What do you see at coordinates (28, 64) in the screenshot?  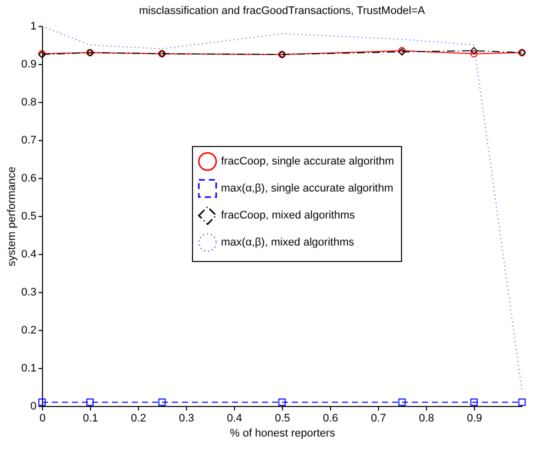 I see `y-tick-label: 0.9` at bounding box center [28, 64].